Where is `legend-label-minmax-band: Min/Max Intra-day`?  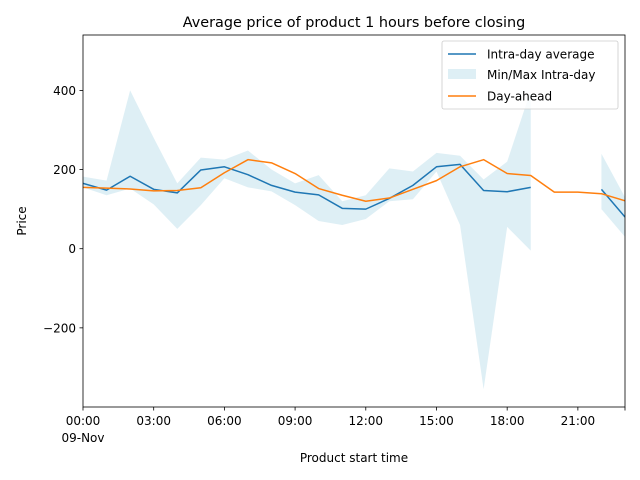
legend-label-minmax-band: Min/Max Intra-day is located at coordinates (541, 75).